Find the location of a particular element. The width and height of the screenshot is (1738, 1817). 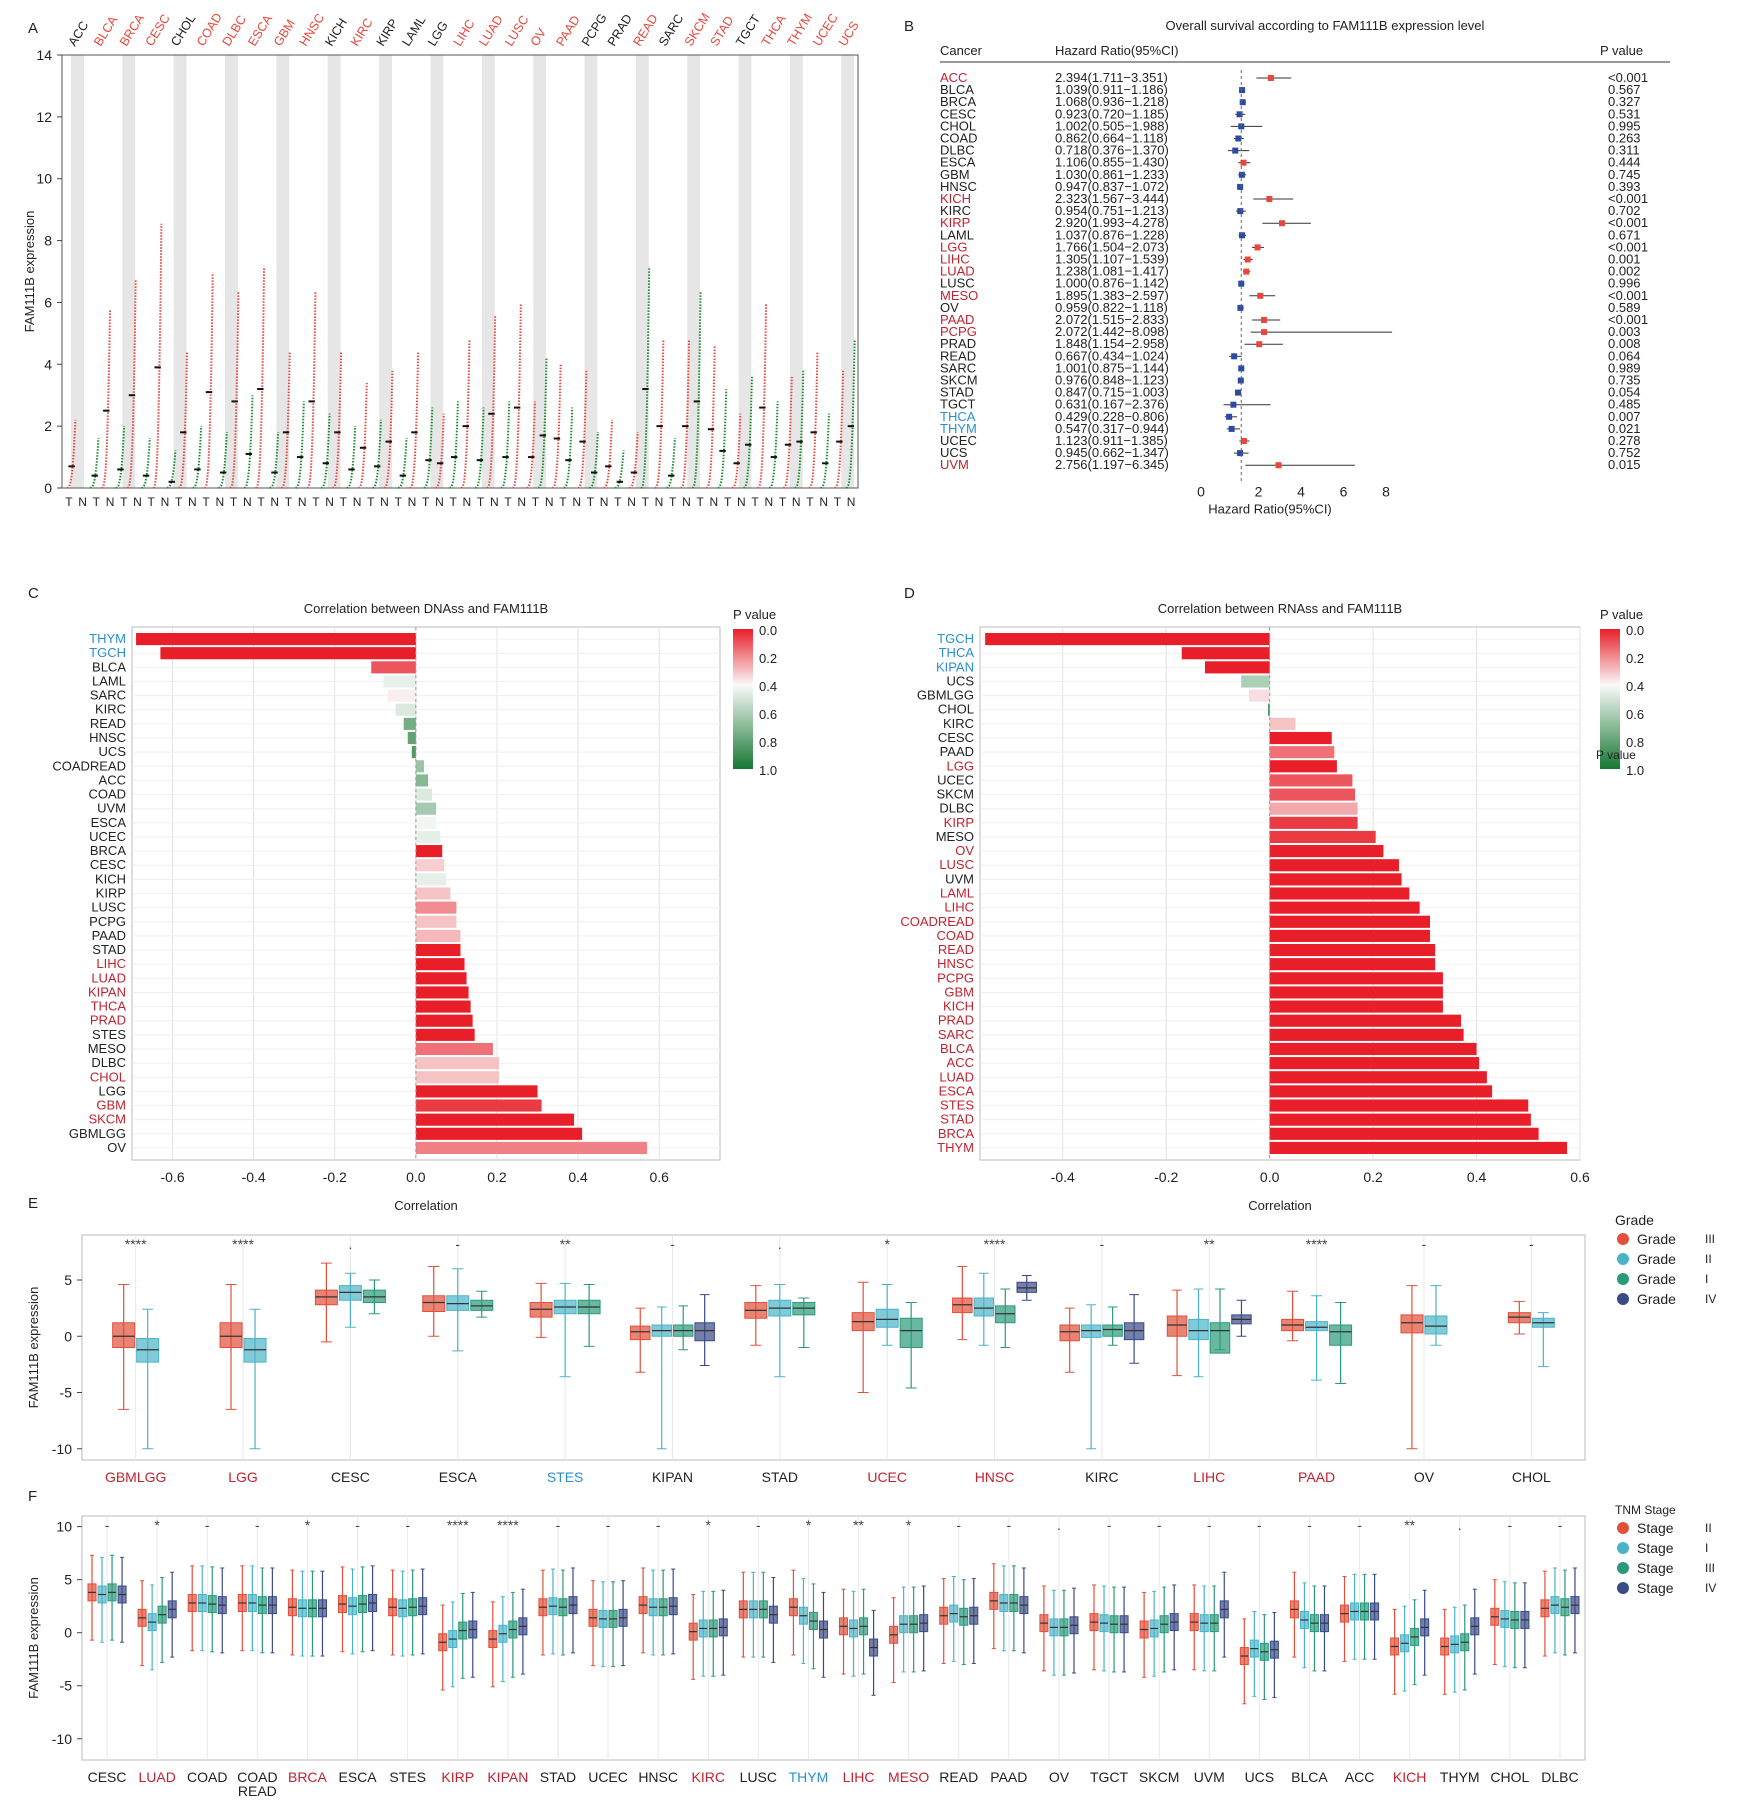

group-label: CHOL is located at coordinates (1531, 1477).